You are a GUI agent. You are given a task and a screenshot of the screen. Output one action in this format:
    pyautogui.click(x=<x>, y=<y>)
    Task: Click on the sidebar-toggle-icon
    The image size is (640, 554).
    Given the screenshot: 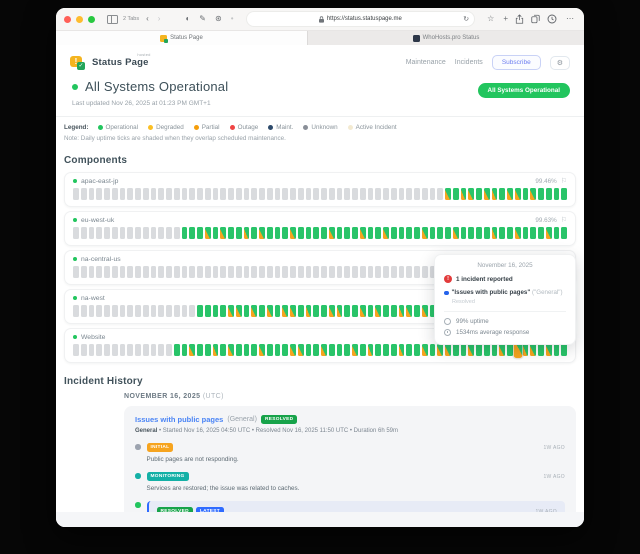 What is the action you would take?
    pyautogui.click(x=112, y=19)
    